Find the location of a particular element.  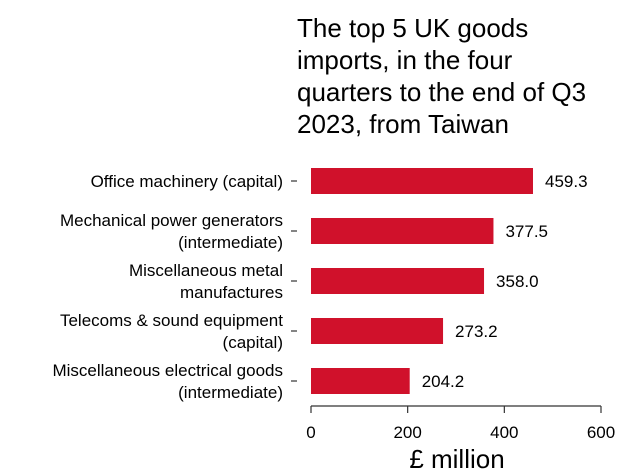

title-line: The top 5 UK goods is located at coordinates (412, 28).